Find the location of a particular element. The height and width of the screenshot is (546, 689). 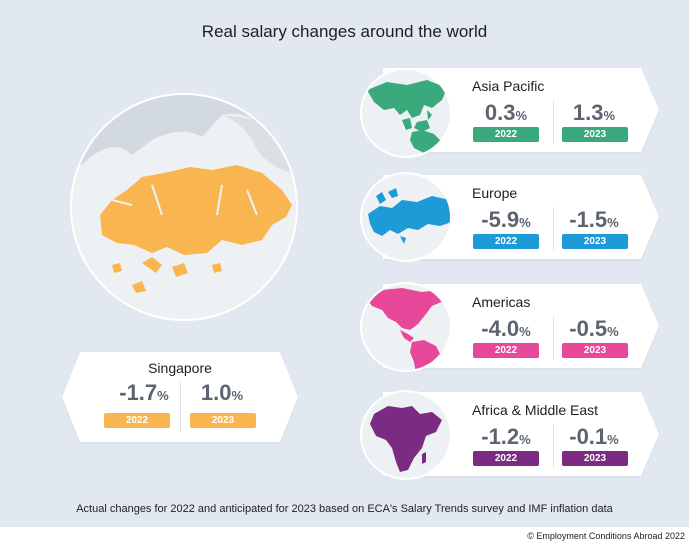

singapore-card: Singapore -1.7% 1.0% 2022 2023 is located at coordinates (180, 397).